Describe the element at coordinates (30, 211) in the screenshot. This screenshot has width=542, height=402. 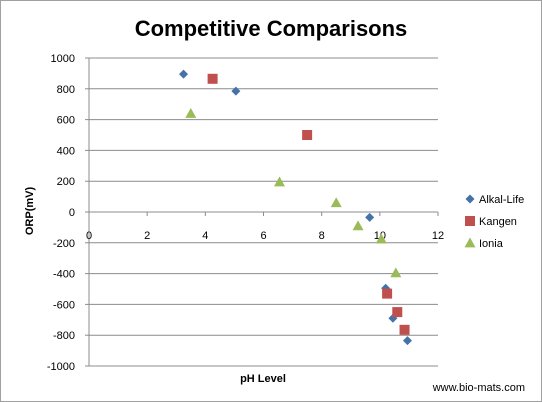
I see `y-axis-title: ORP(mV)` at that location.